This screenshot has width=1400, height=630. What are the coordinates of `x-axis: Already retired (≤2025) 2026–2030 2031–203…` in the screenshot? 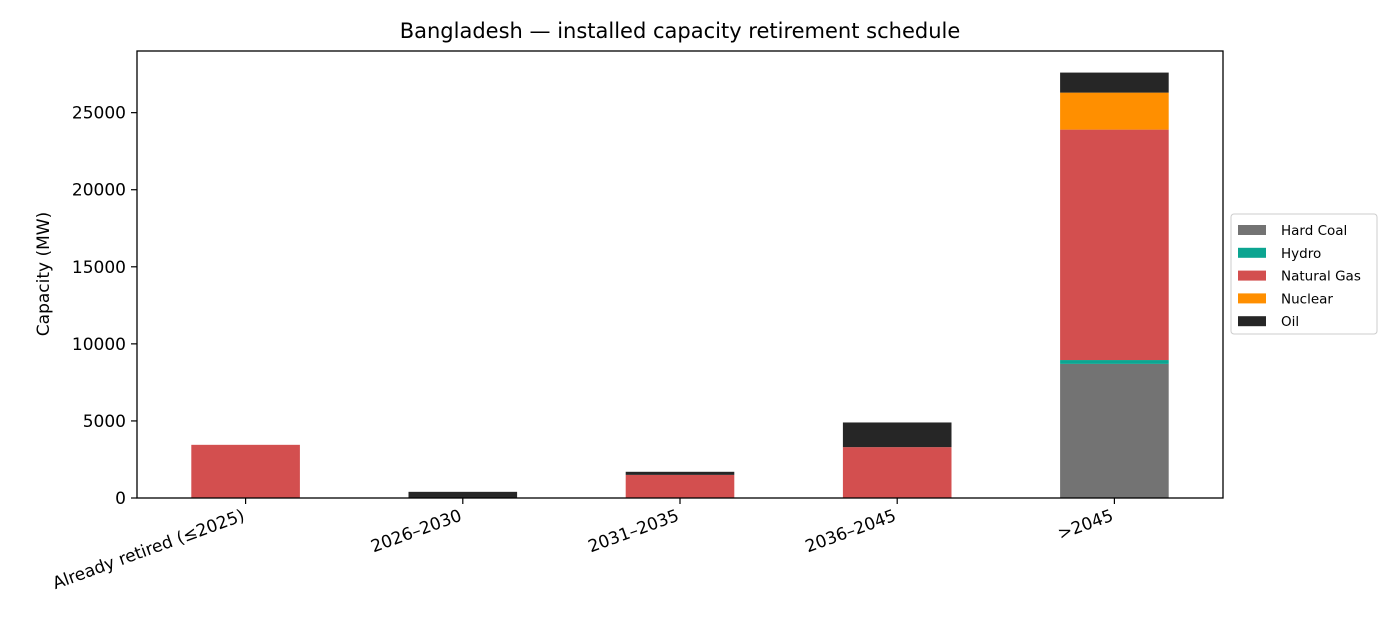 It's located at (583, 546).